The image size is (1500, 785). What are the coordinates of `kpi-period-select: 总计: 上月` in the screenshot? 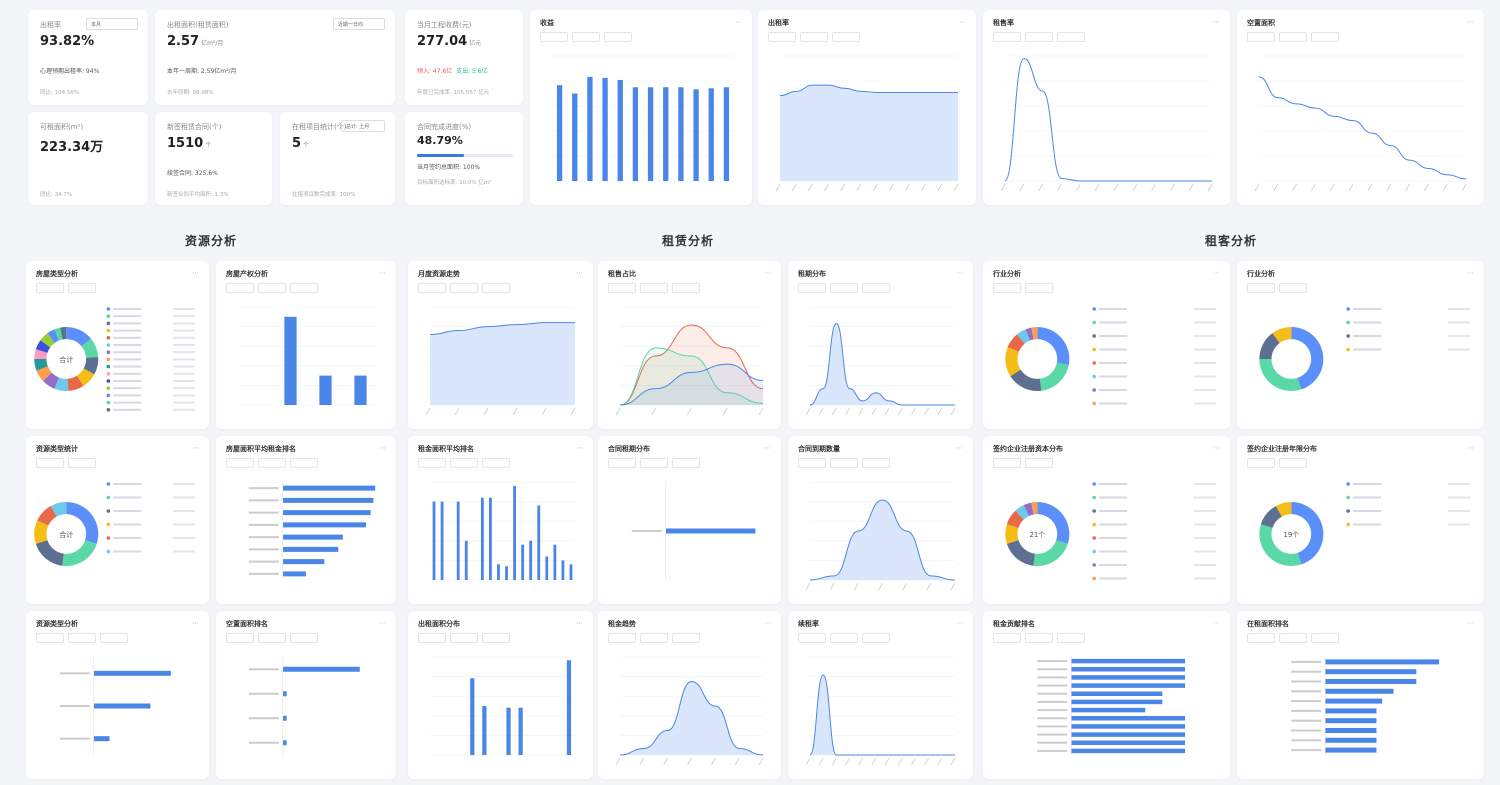 It's located at (363, 126).